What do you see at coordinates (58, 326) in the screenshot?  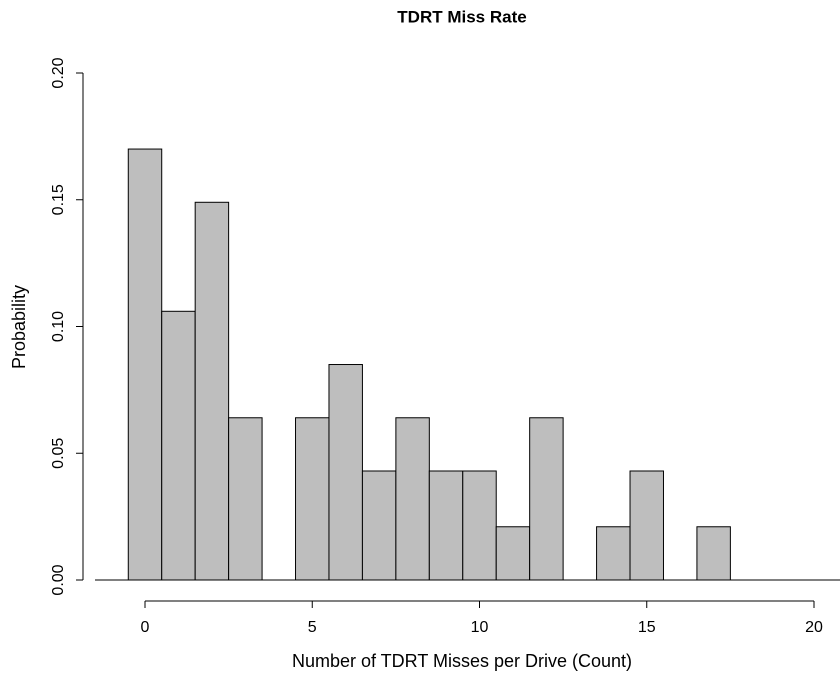 I see `y-tick-label: 0.10` at bounding box center [58, 326].